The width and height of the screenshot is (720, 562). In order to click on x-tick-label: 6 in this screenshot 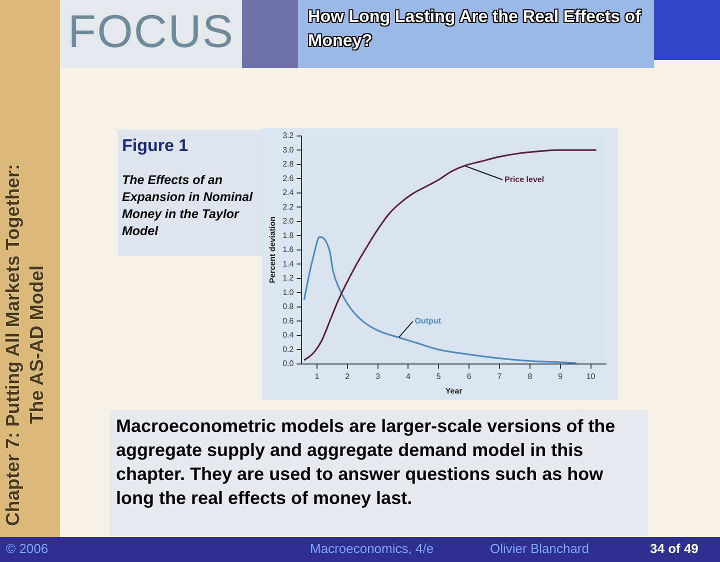, I will do `click(469, 376)`.